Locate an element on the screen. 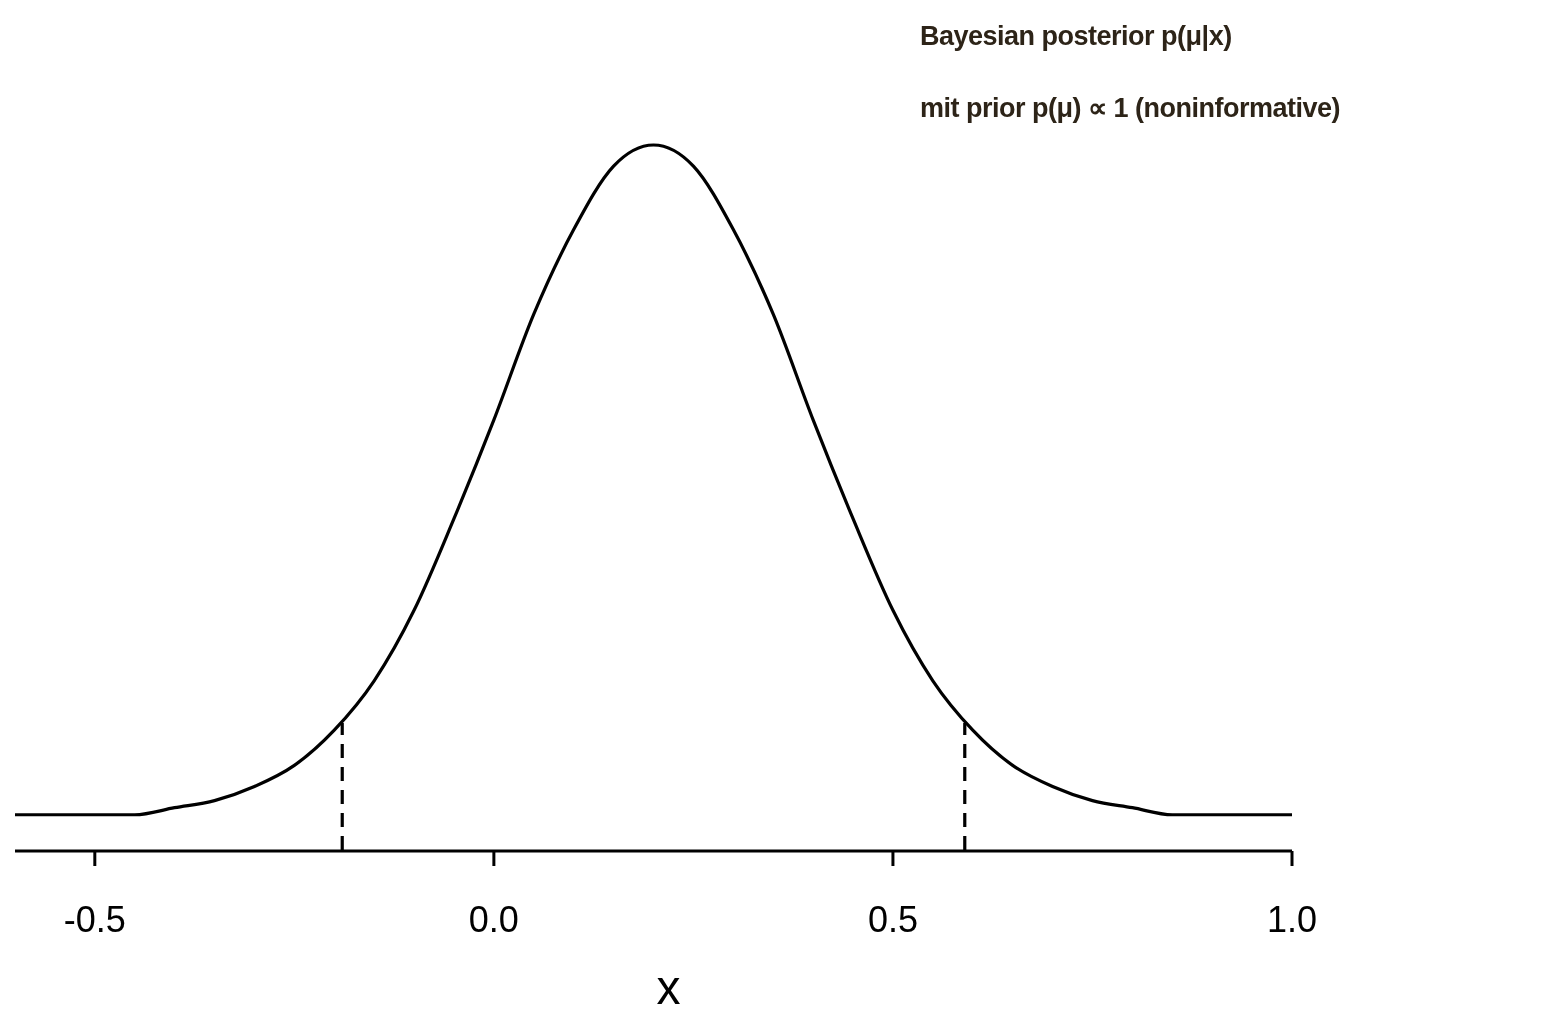 This screenshot has height=1017, width=1555. x-tick-label: 1.0 is located at coordinates (1292, 919).